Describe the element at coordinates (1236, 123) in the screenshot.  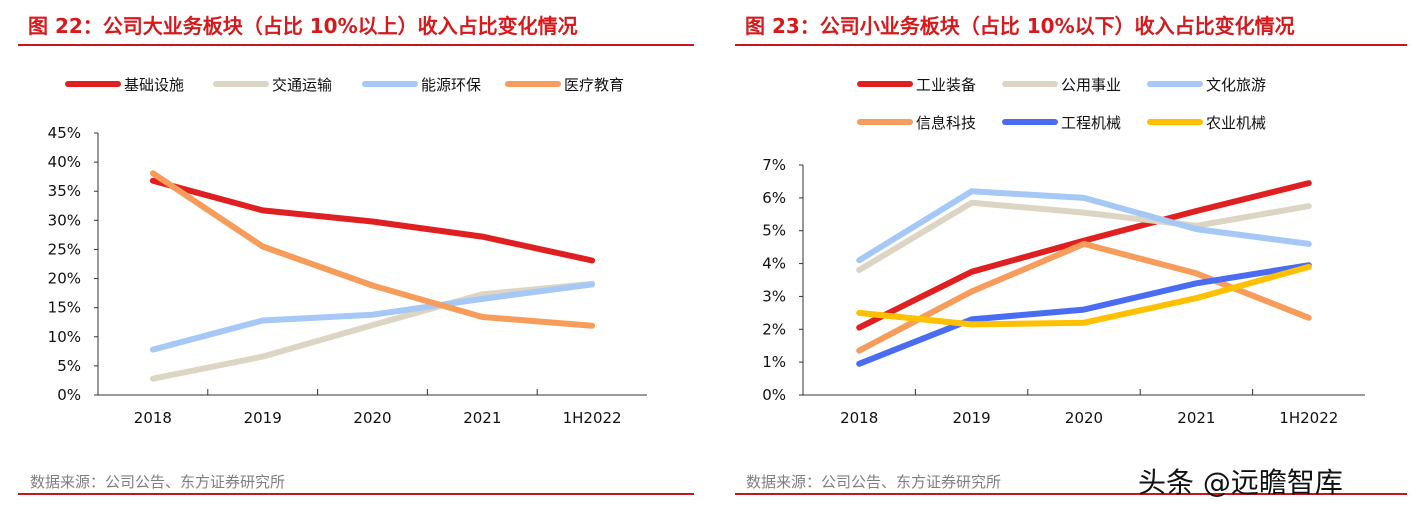
I see `legend-label: 农业机械` at that location.